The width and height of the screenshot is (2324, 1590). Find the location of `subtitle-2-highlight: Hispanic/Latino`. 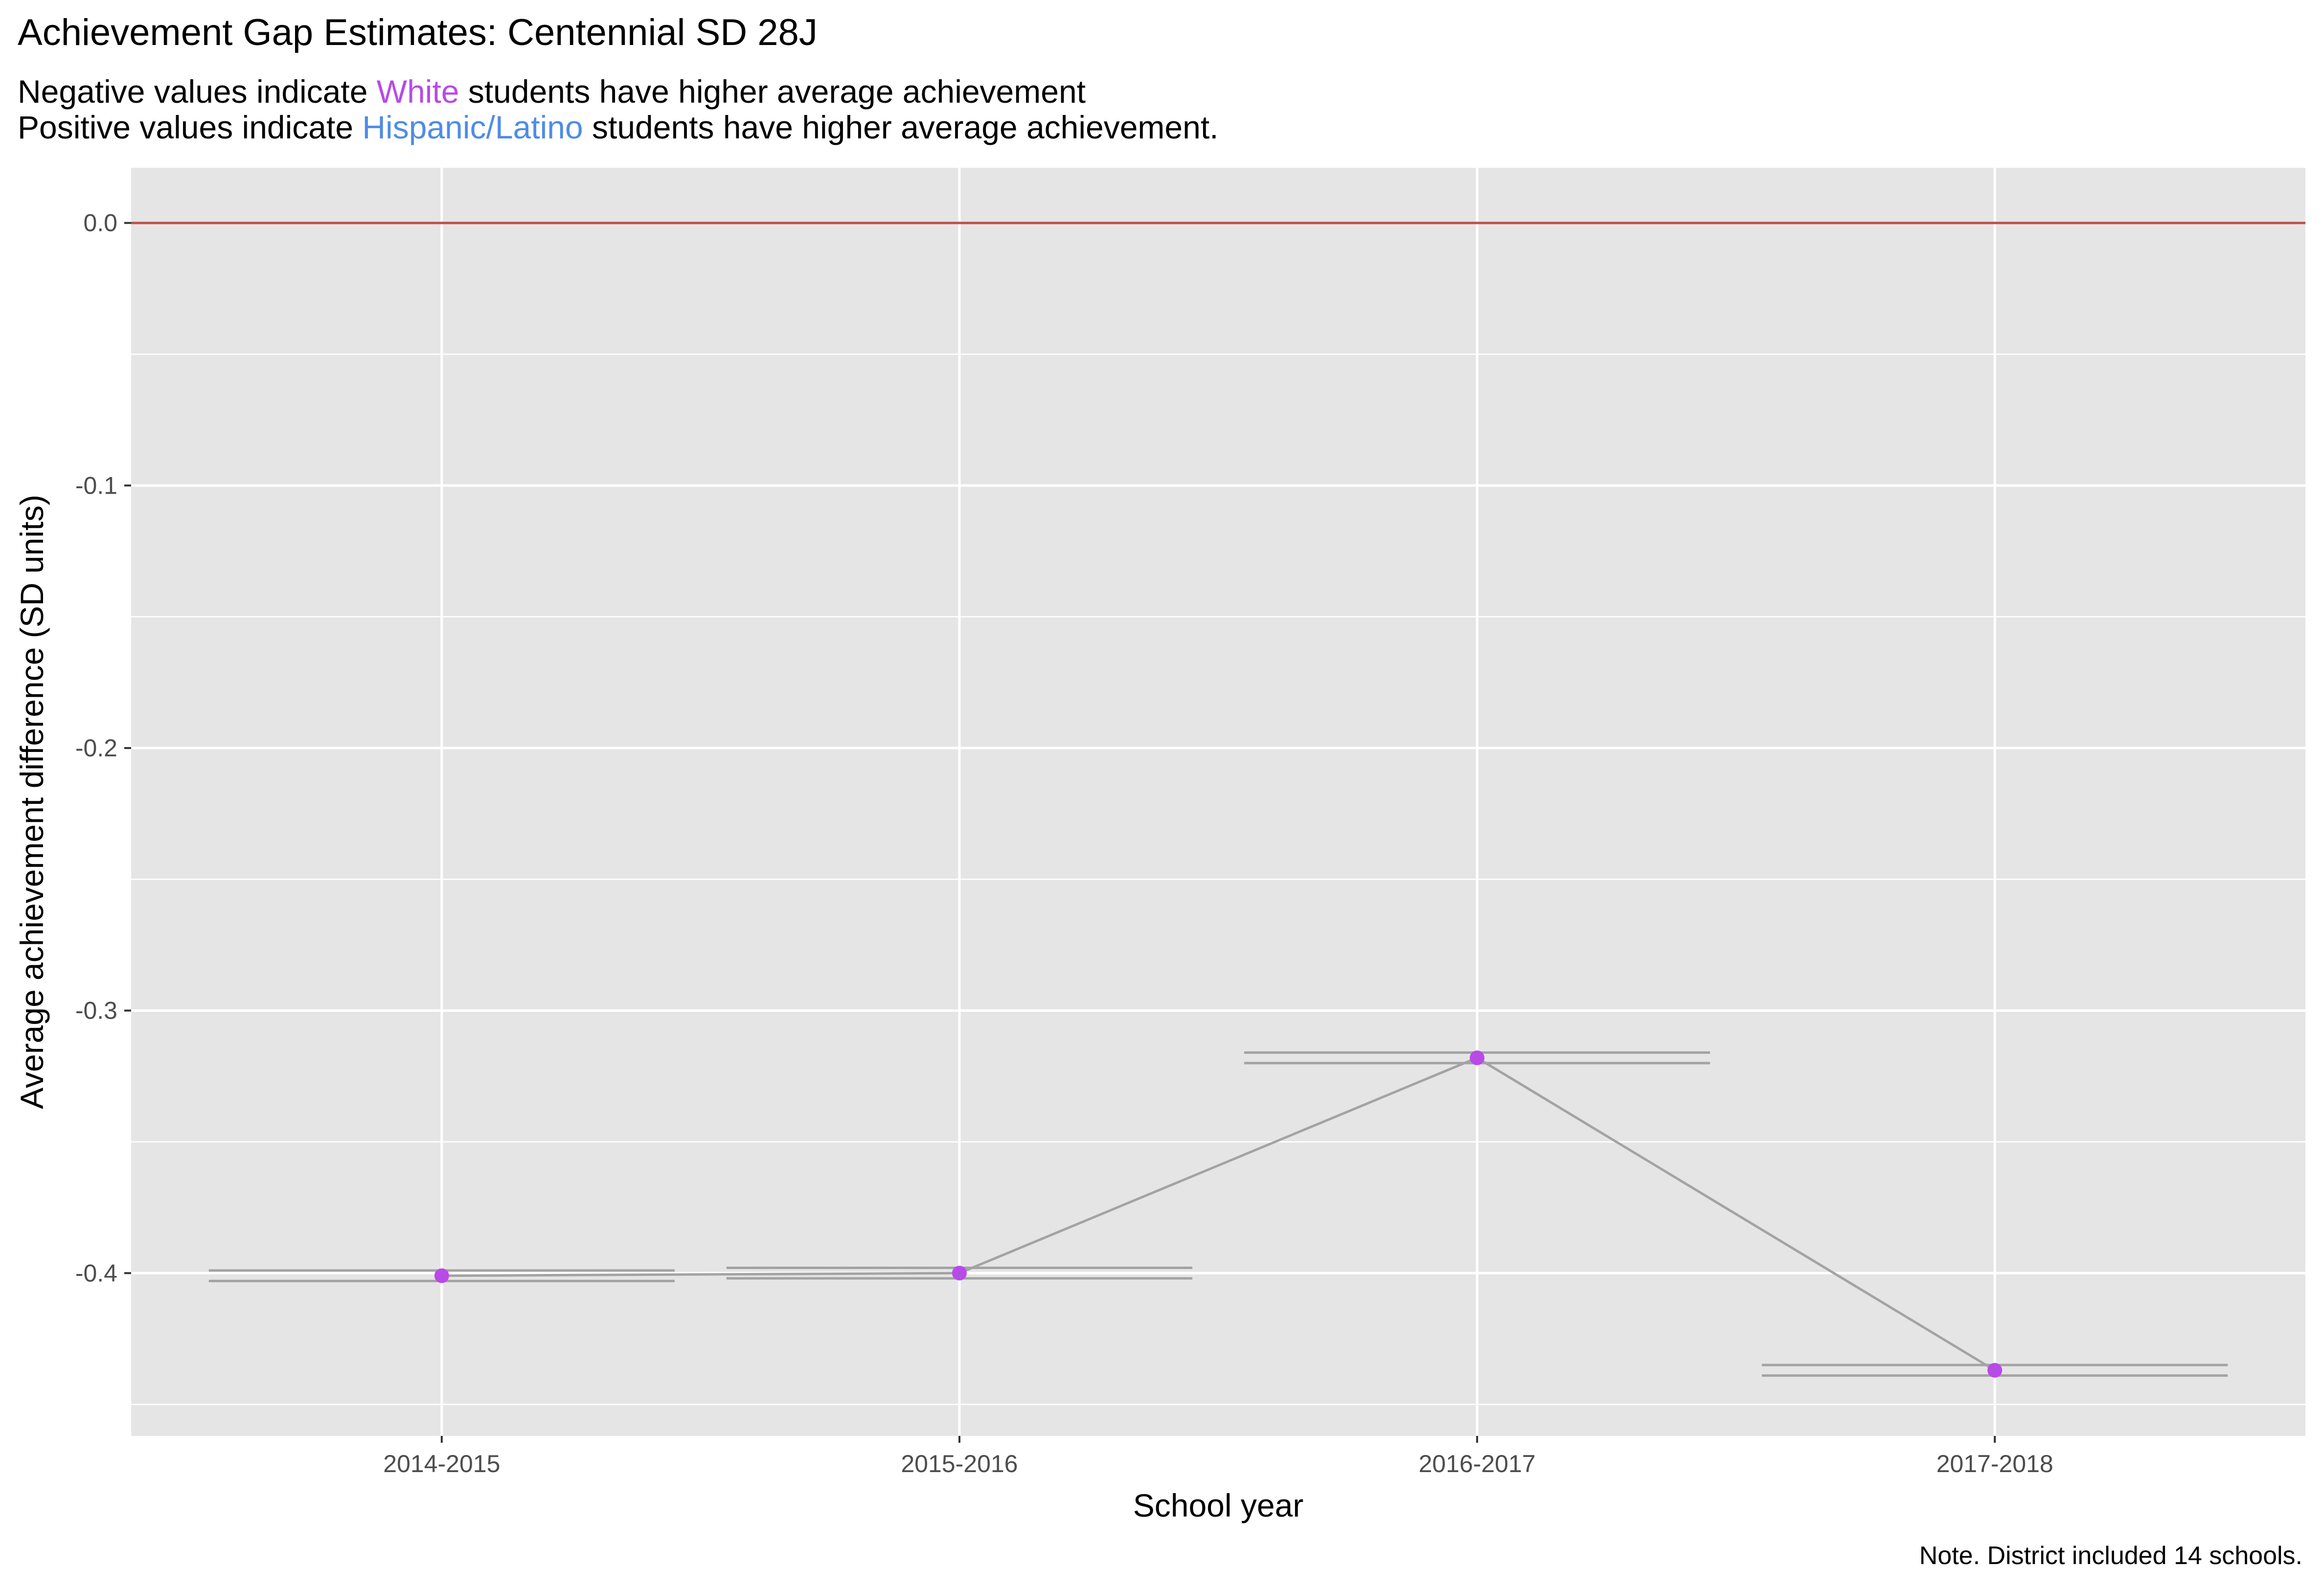

subtitle-2-highlight: Hispanic/Latino is located at coordinates (473, 127).